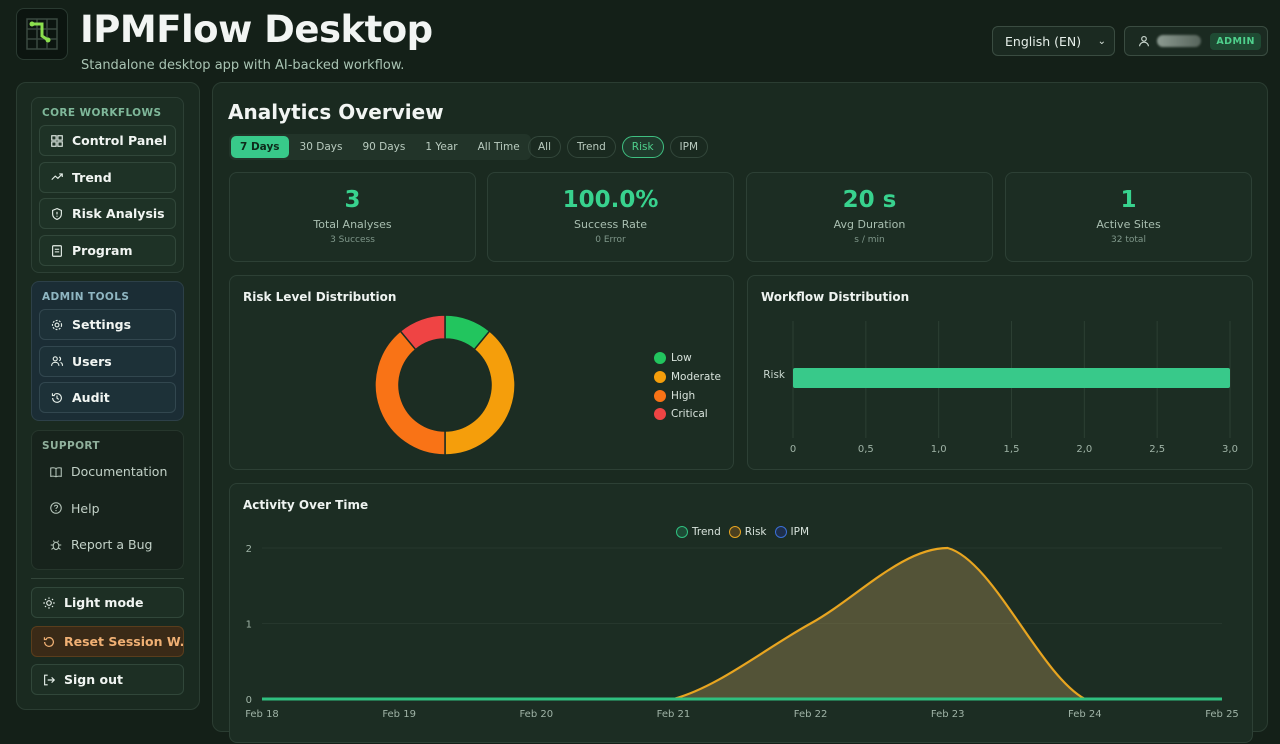  Describe the element at coordinates (498, 147) in the screenshot. I see `range-all-time: All Time` at that location.